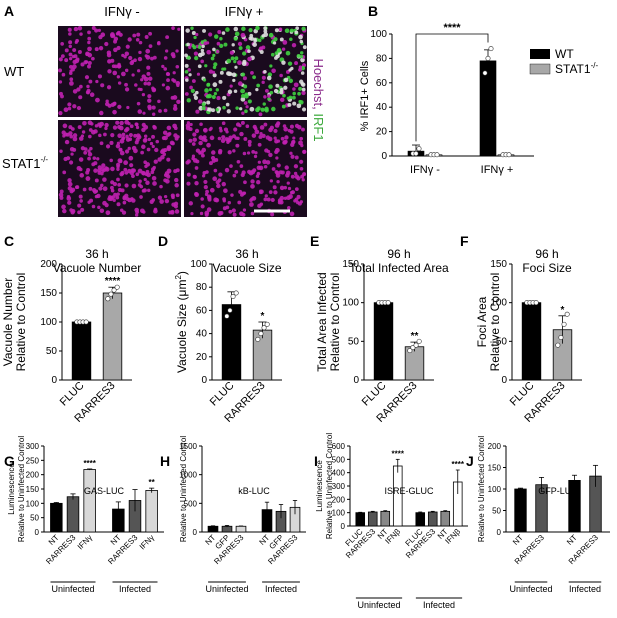 Image resolution: width=617 pixels, height=618 pixels. I want to click on y-tick-label: 80, so click(382, 58).